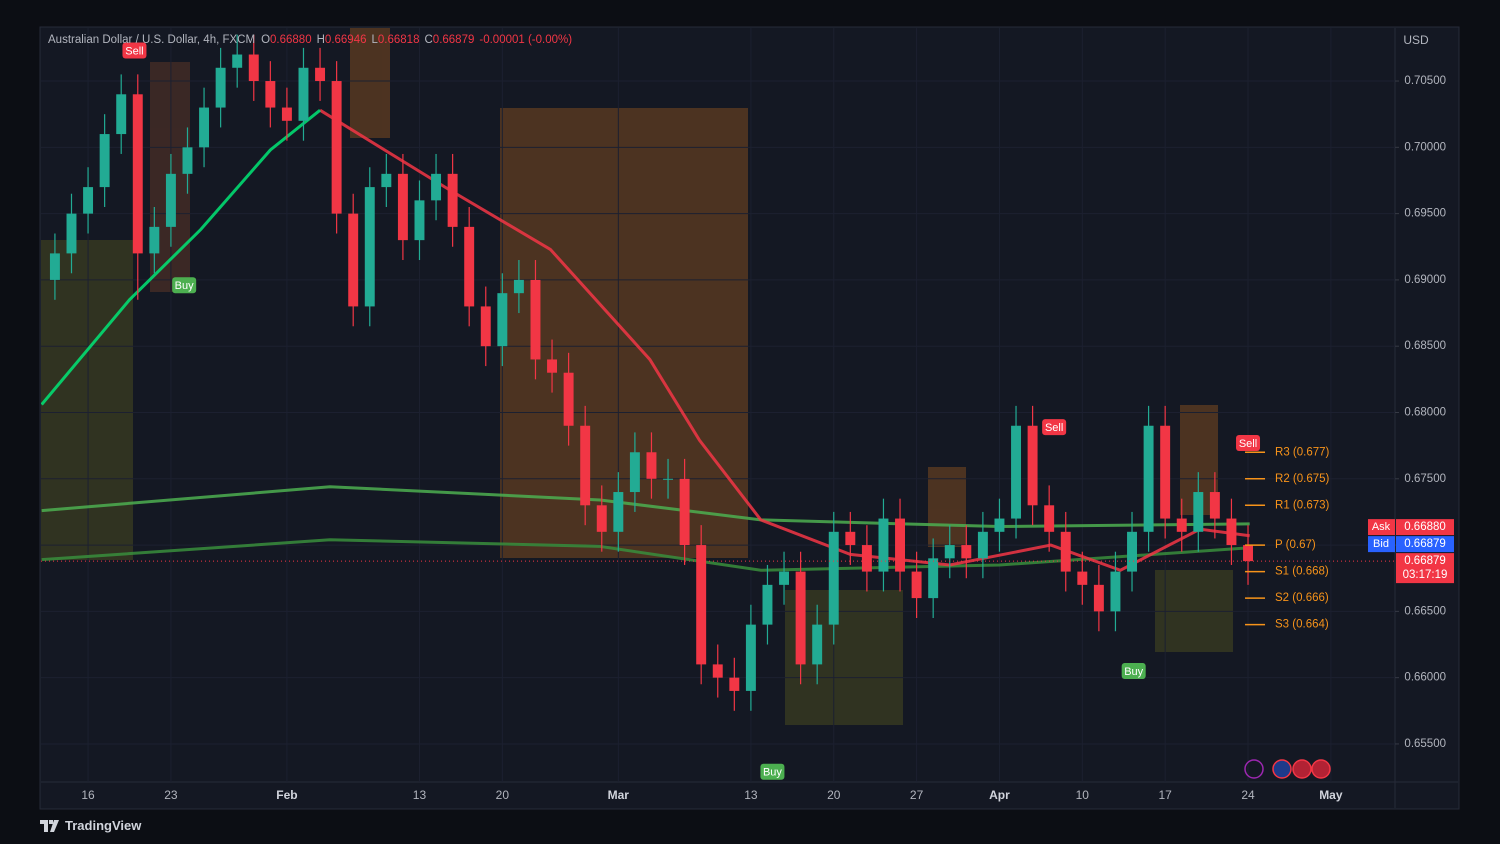  What do you see at coordinates (917, 795) in the screenshot?
I see `x-tick-label: 27` at bounding box center [917, 795].